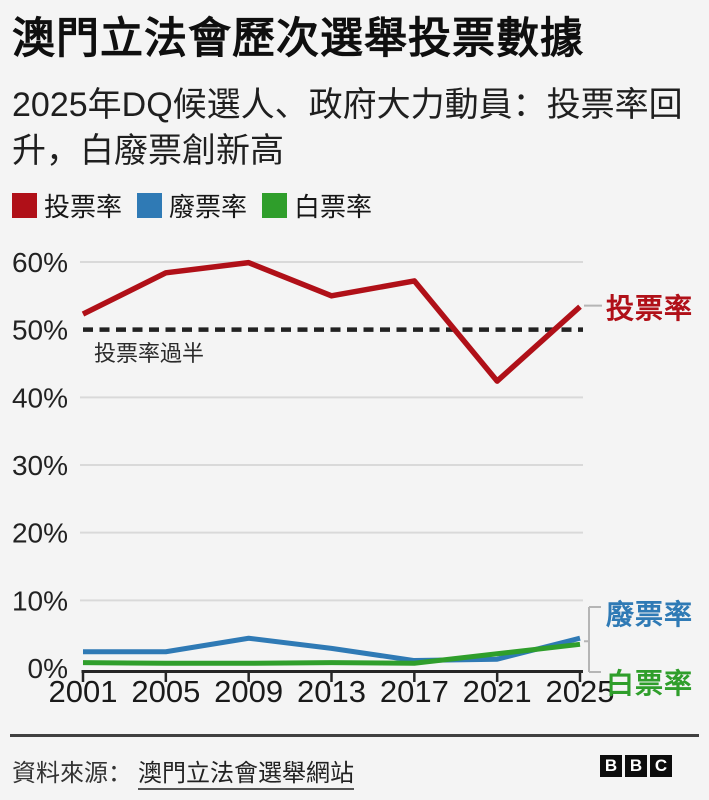 This screenshot has height=800, width=709. What do you see at coordinates (24, 205) in the screenshot?
I see `turnout-swatch-icon` at bounding box center [24, 205].